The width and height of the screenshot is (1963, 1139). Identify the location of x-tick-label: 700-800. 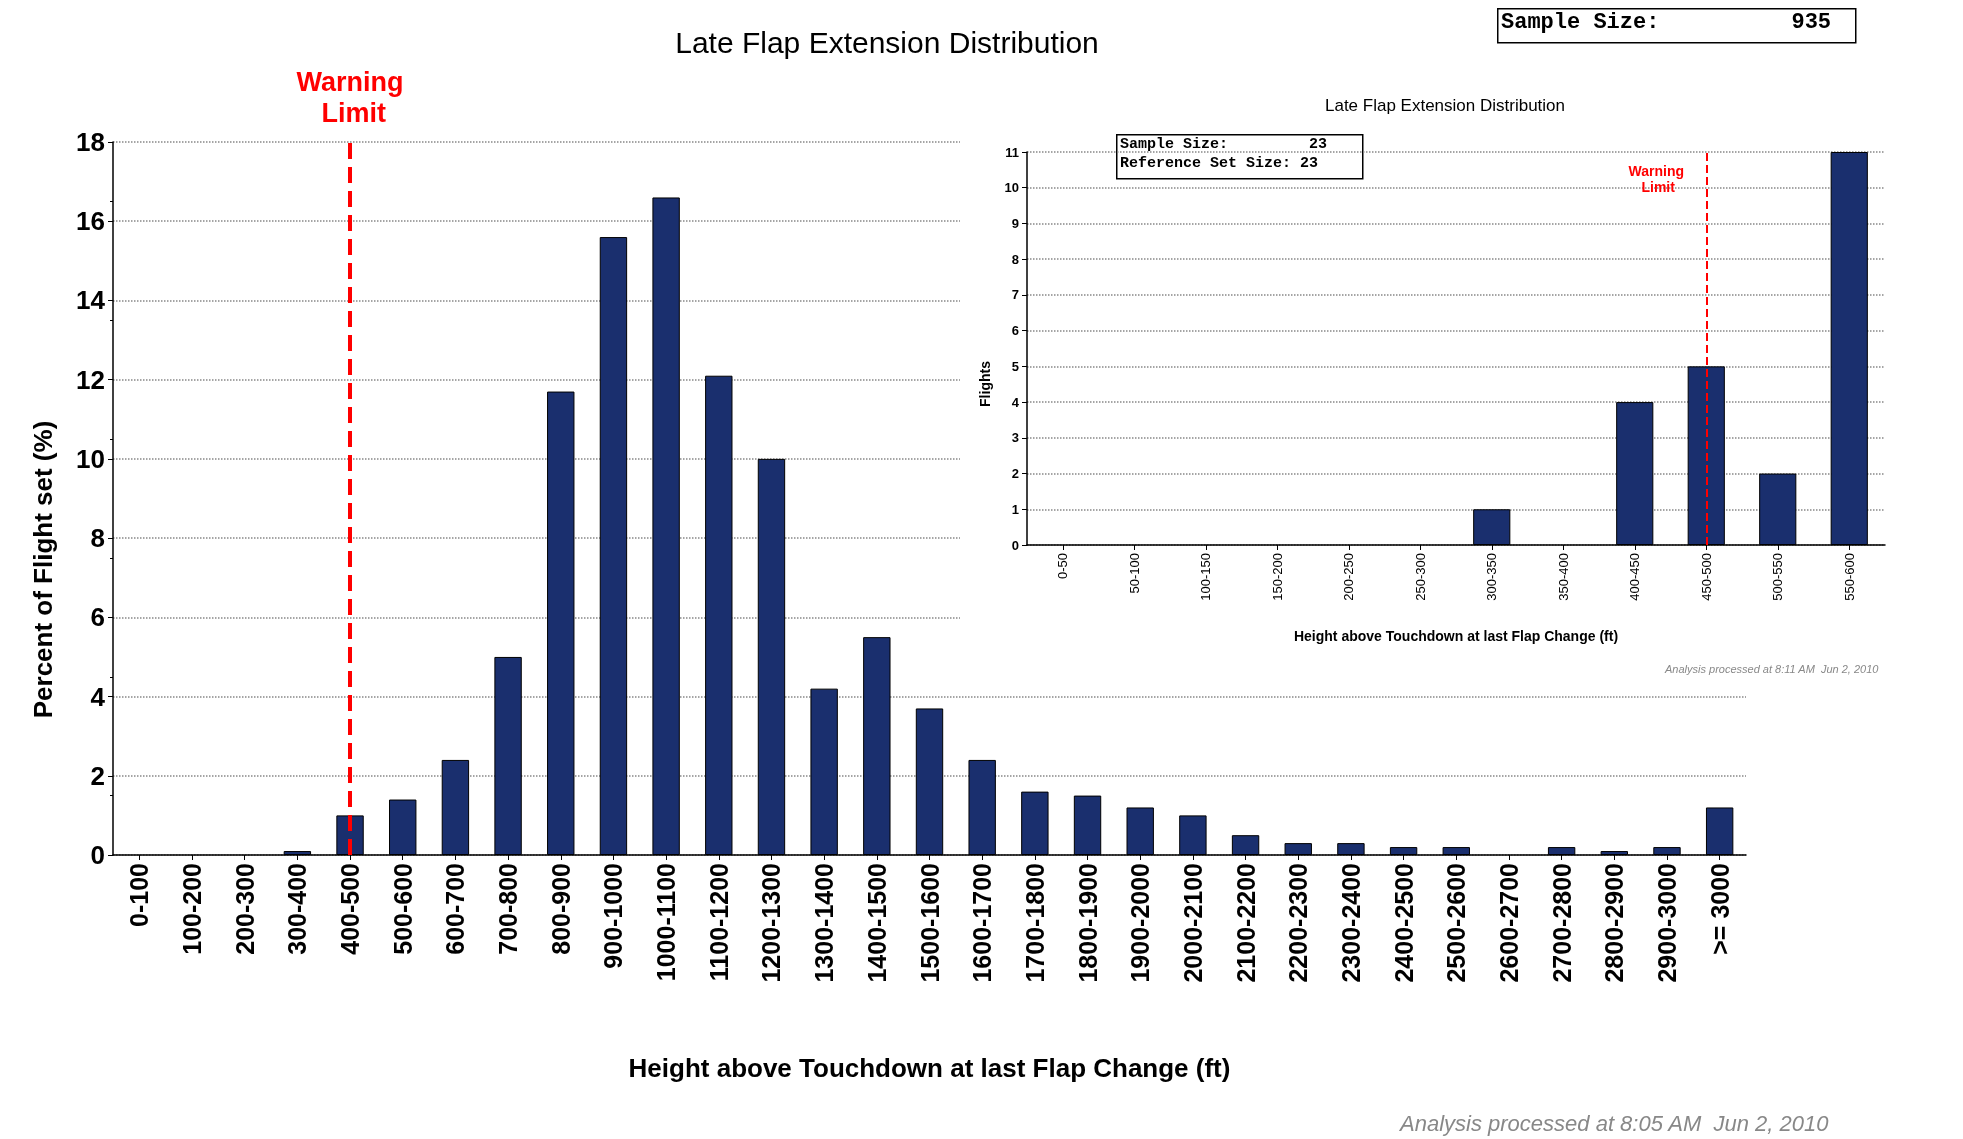
(508, 909).